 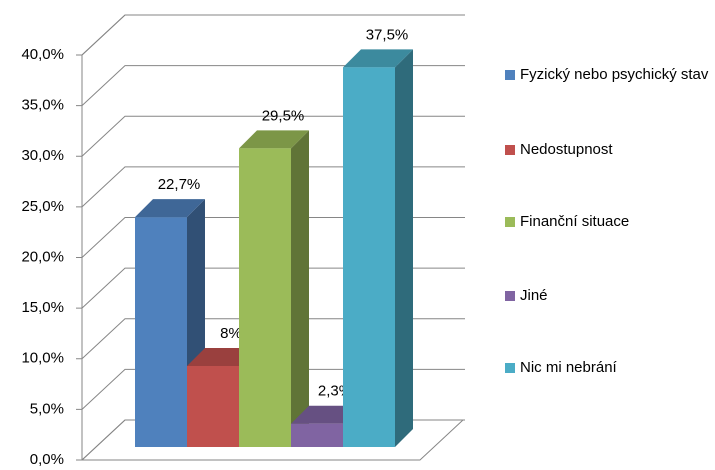 What do you see at coordinates (231, 333) in the screenshot?
I see `data-label: 8%` at bounding box center [231, 333].